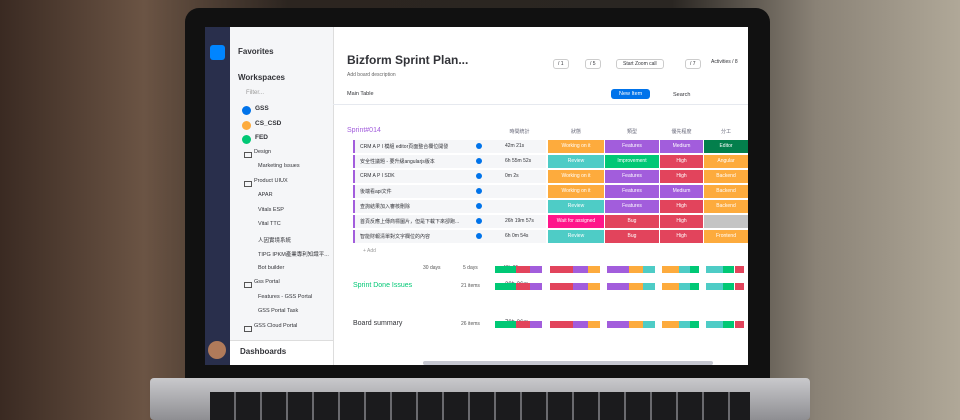 The width and height of the screenshot is (960, 420). What do you see at coordinates (519, 221) in the screenshot?
I see `time-bg` at bounding box center [519, 221].